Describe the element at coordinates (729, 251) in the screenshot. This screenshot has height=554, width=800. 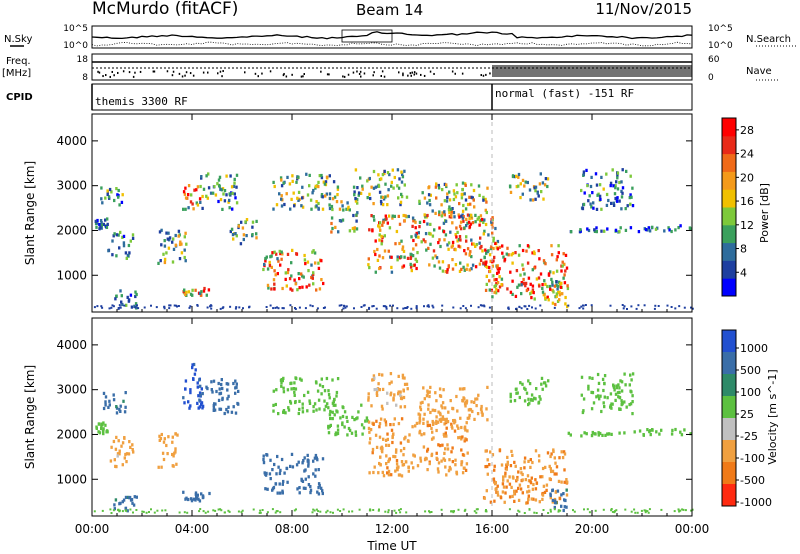
I see `colorbar-swatch` at that location.